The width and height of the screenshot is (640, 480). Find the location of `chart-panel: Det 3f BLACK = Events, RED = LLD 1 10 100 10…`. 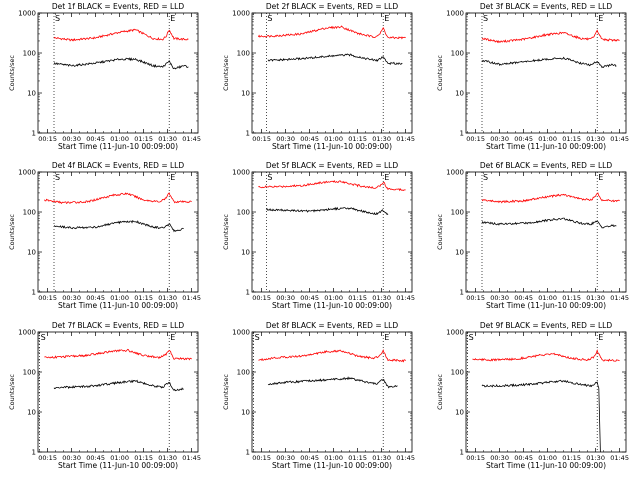

chart-panel: Det 3f BLACK = Events, RED = LLD 1 10 100 10… is located at coordinates (532, 76).